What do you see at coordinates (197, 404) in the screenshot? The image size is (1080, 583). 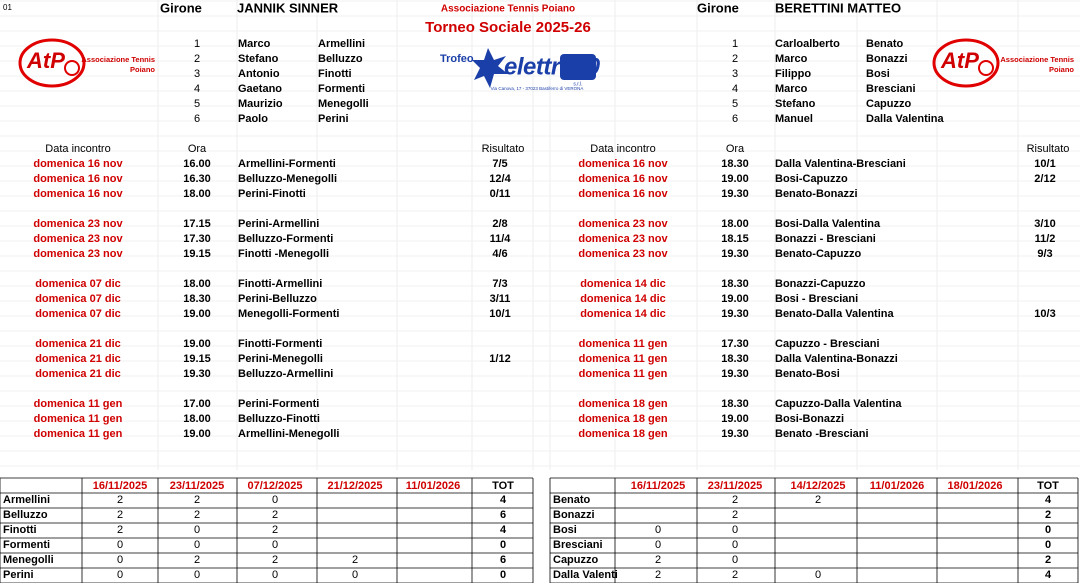 I see `match-time: 17.00` at bounding box center [197, 404].